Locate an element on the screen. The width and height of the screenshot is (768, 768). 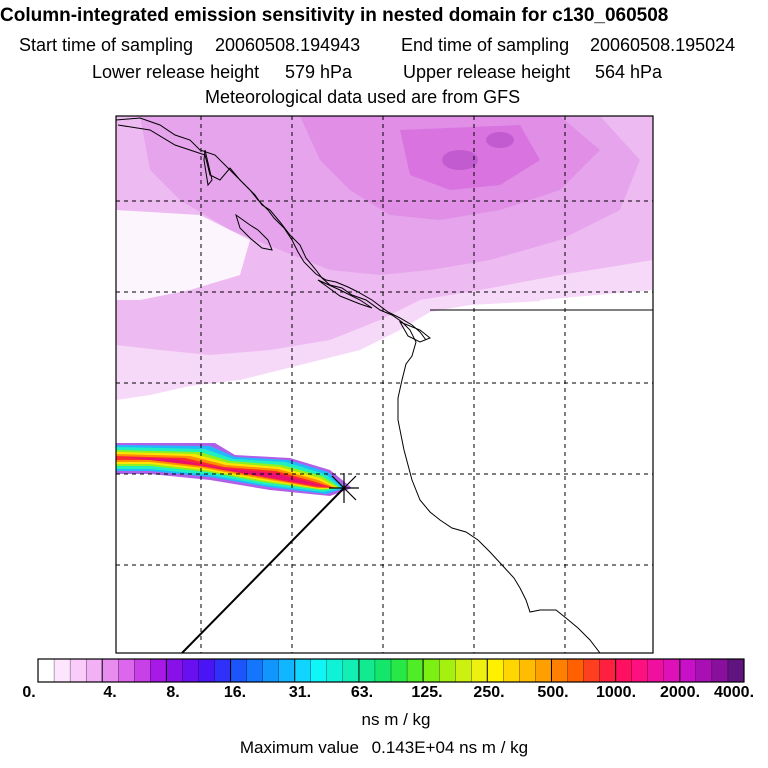
colorbar-major-ticks is located at coordinates (391, 670).